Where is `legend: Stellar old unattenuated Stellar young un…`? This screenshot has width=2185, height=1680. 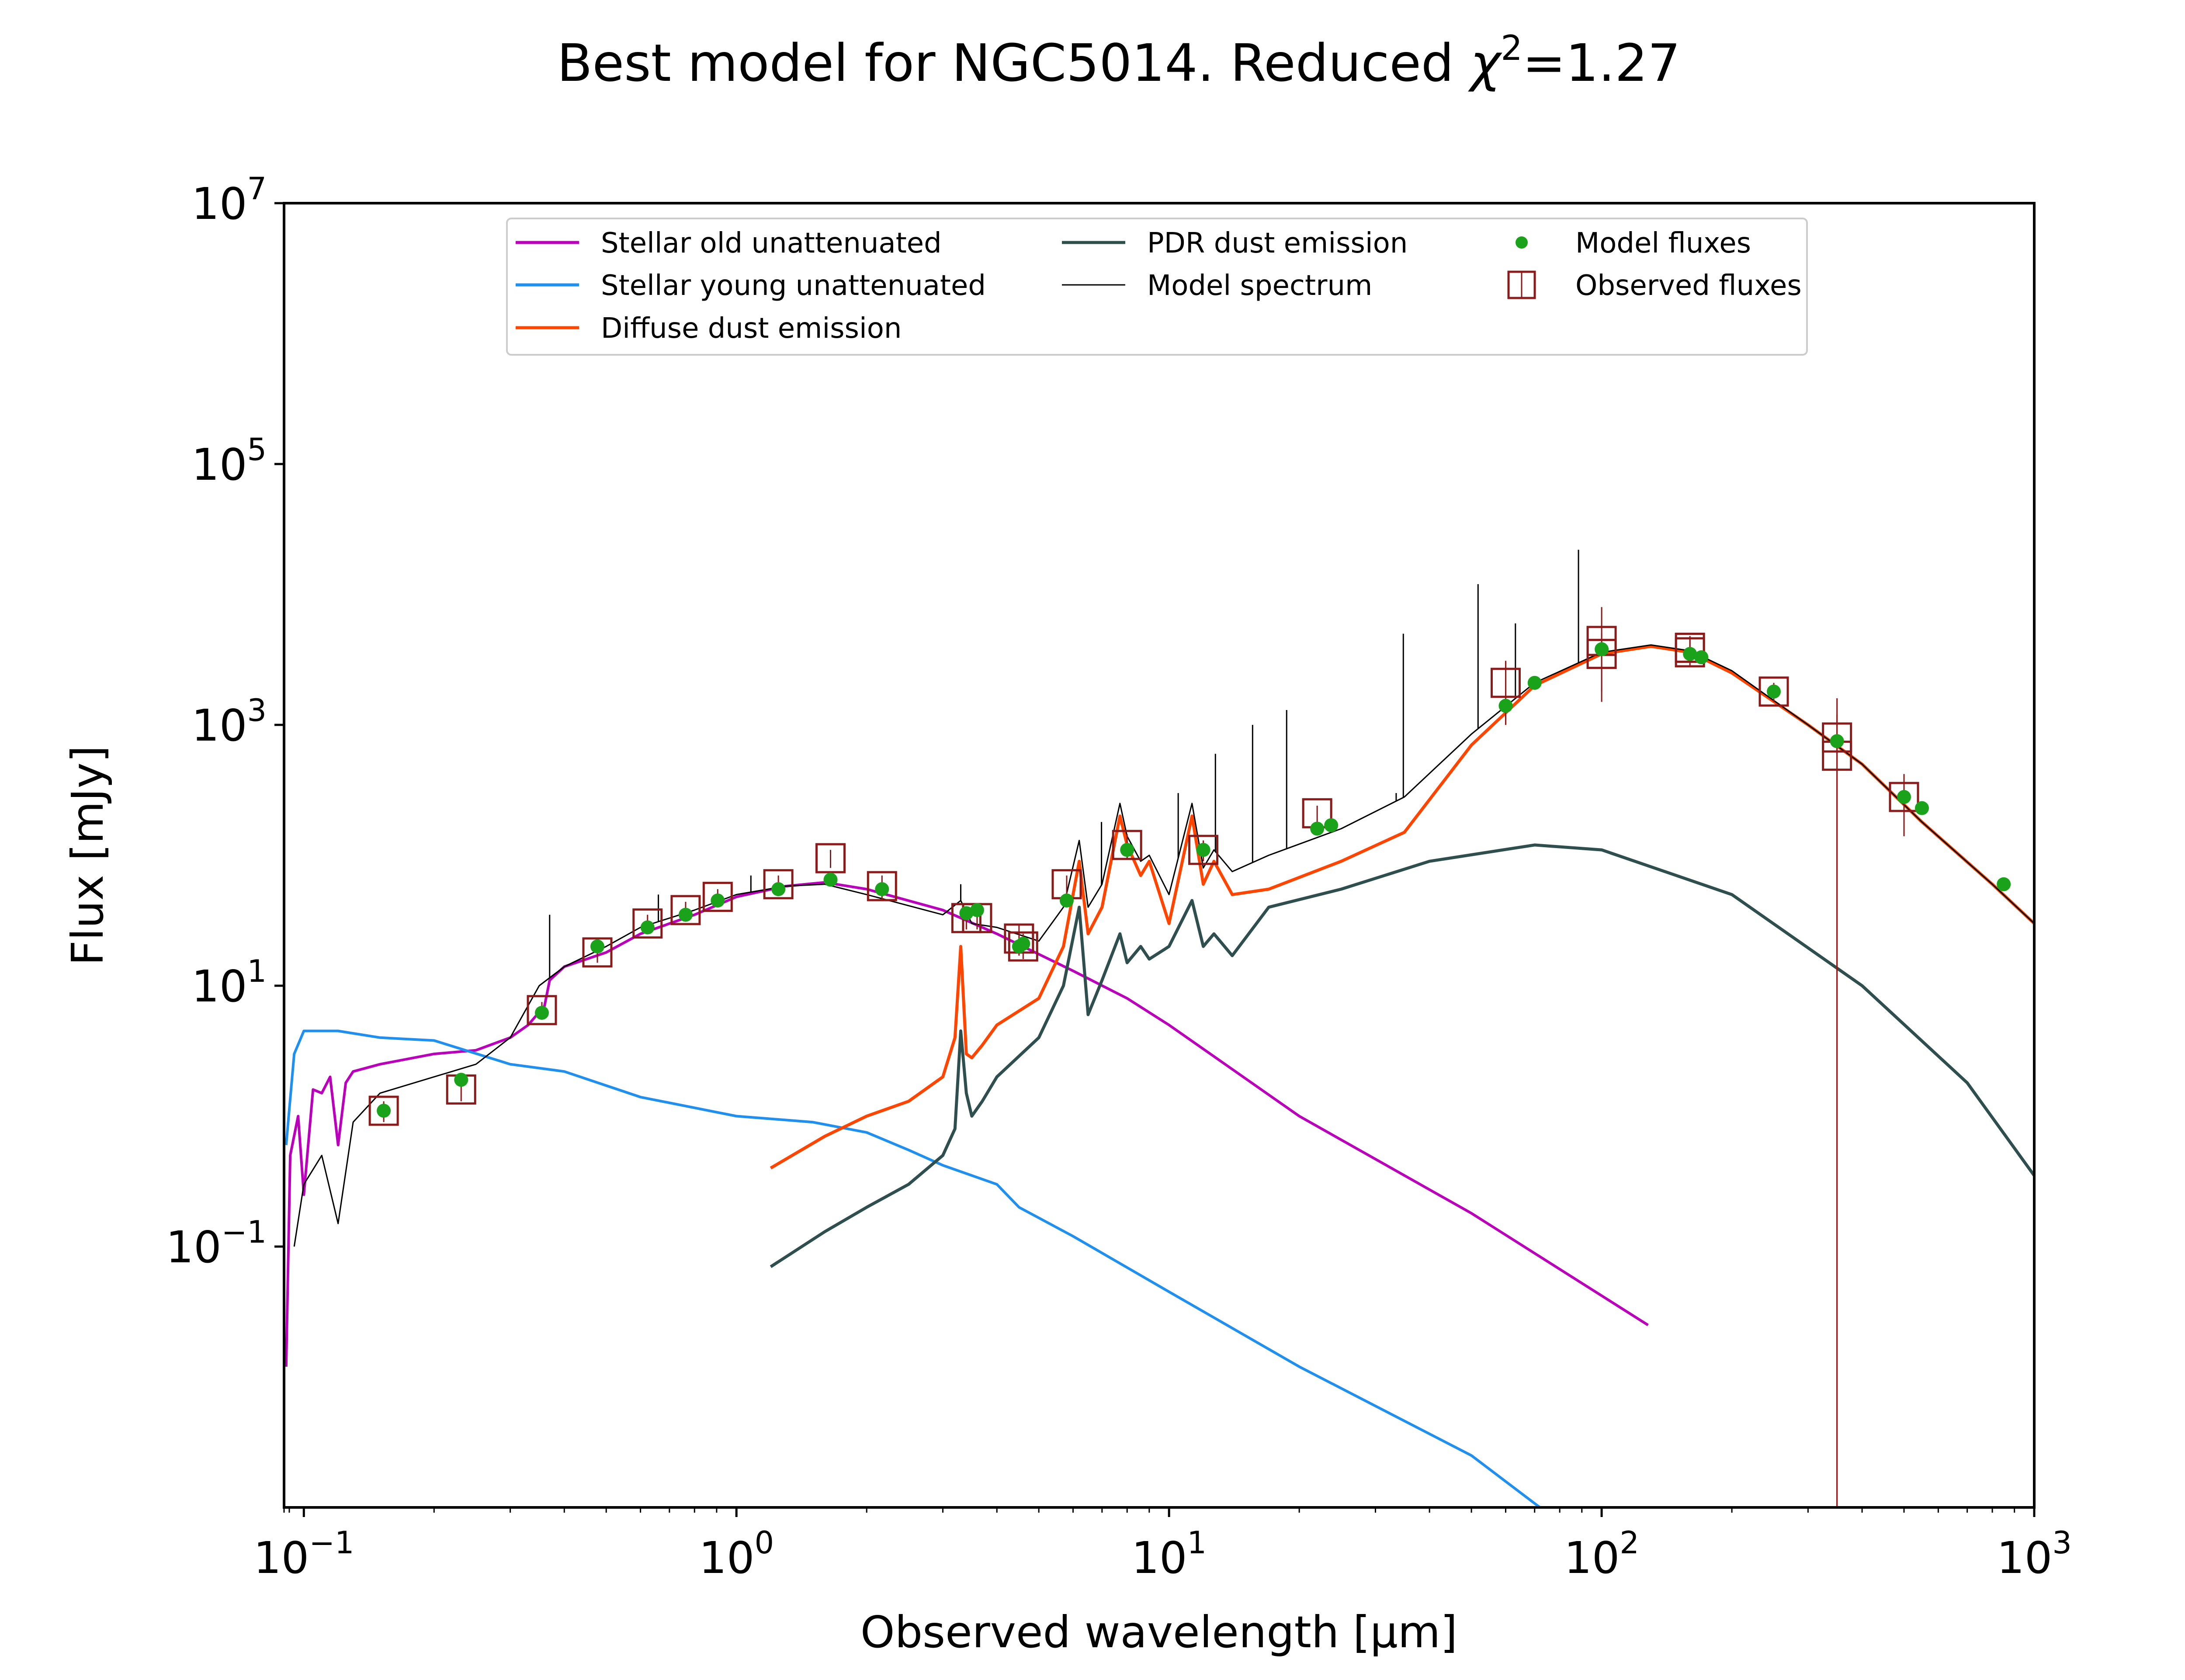
legend: Stellar old unattenuated Stellar young un… is located at coordinates (1157, 287).